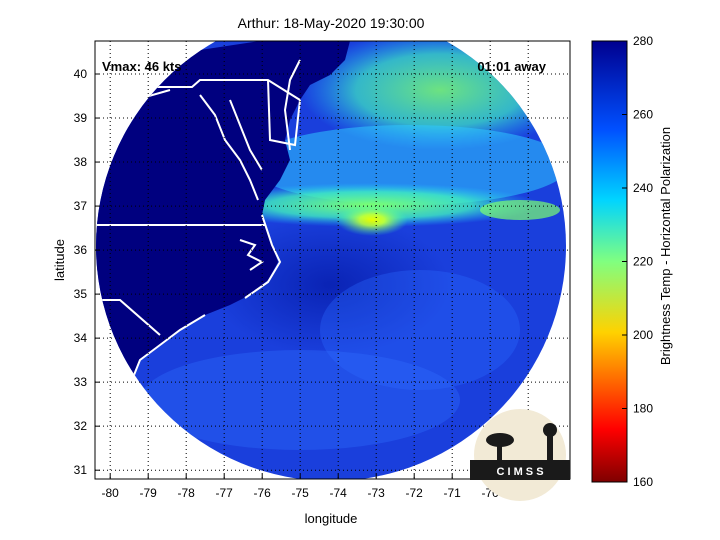 The height and width of the screenshot is (540, 720). Describe the element at coordinates (111, 493) in the screenshot. I see `x-tick-label: -80` at that location.